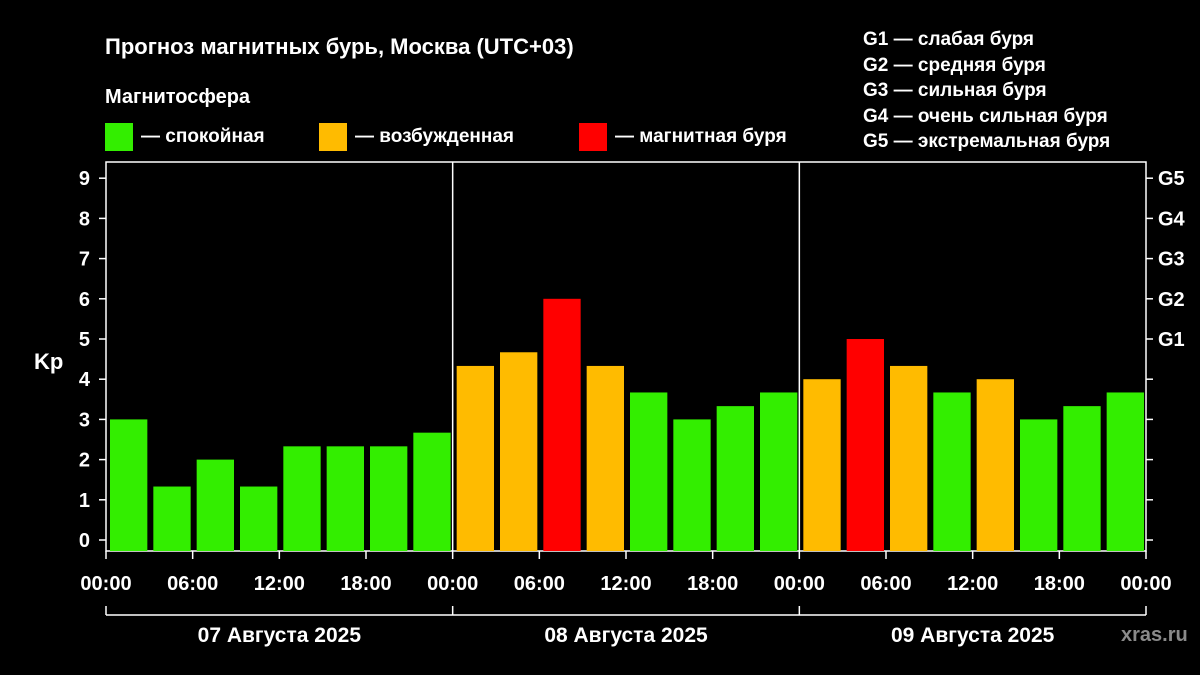 Image resolution: width=1200 pixels, height=675 pixels. What do you see at coordinates (435, 136) in the screenshot?
I see `legend-label-active: — возбужденная` at bounding box center [435, 136].